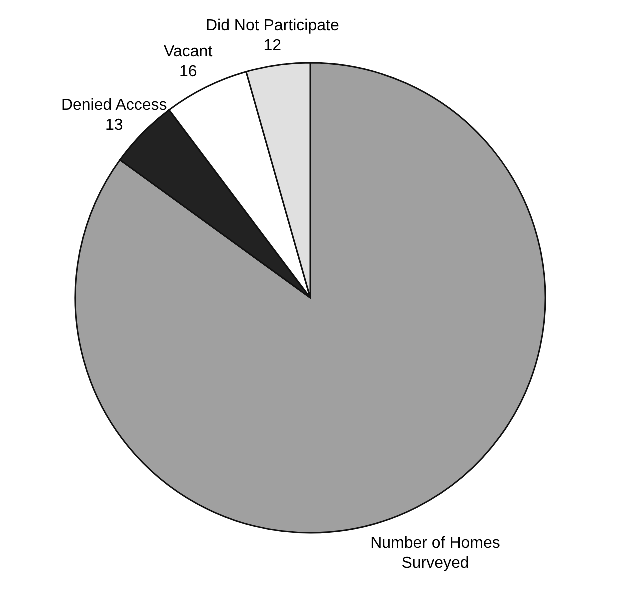 The image size is (621, 596). Describe the element at coordinates (273, 46) in the screenshot. I see `data-label: 12` at that location.